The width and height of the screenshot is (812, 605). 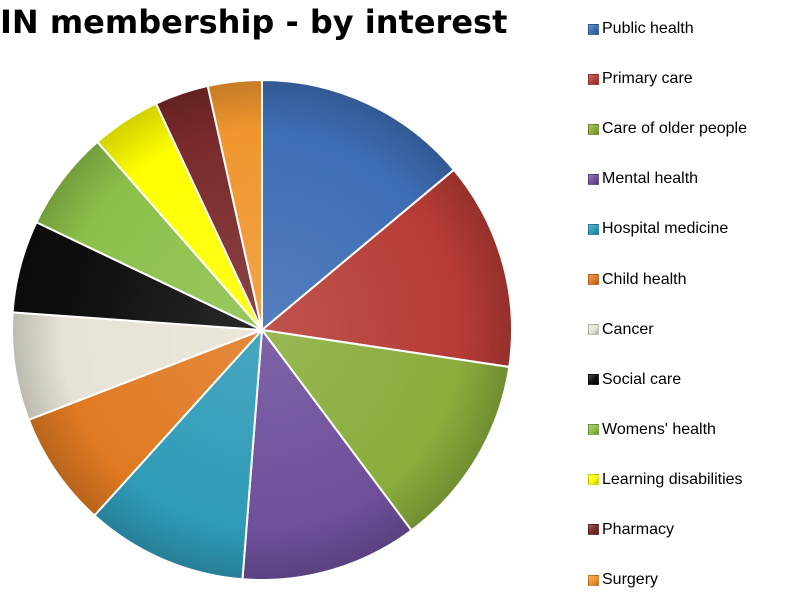 I want to click on legend-item-womens-health: Womens' health, so click(x=699, y=430).